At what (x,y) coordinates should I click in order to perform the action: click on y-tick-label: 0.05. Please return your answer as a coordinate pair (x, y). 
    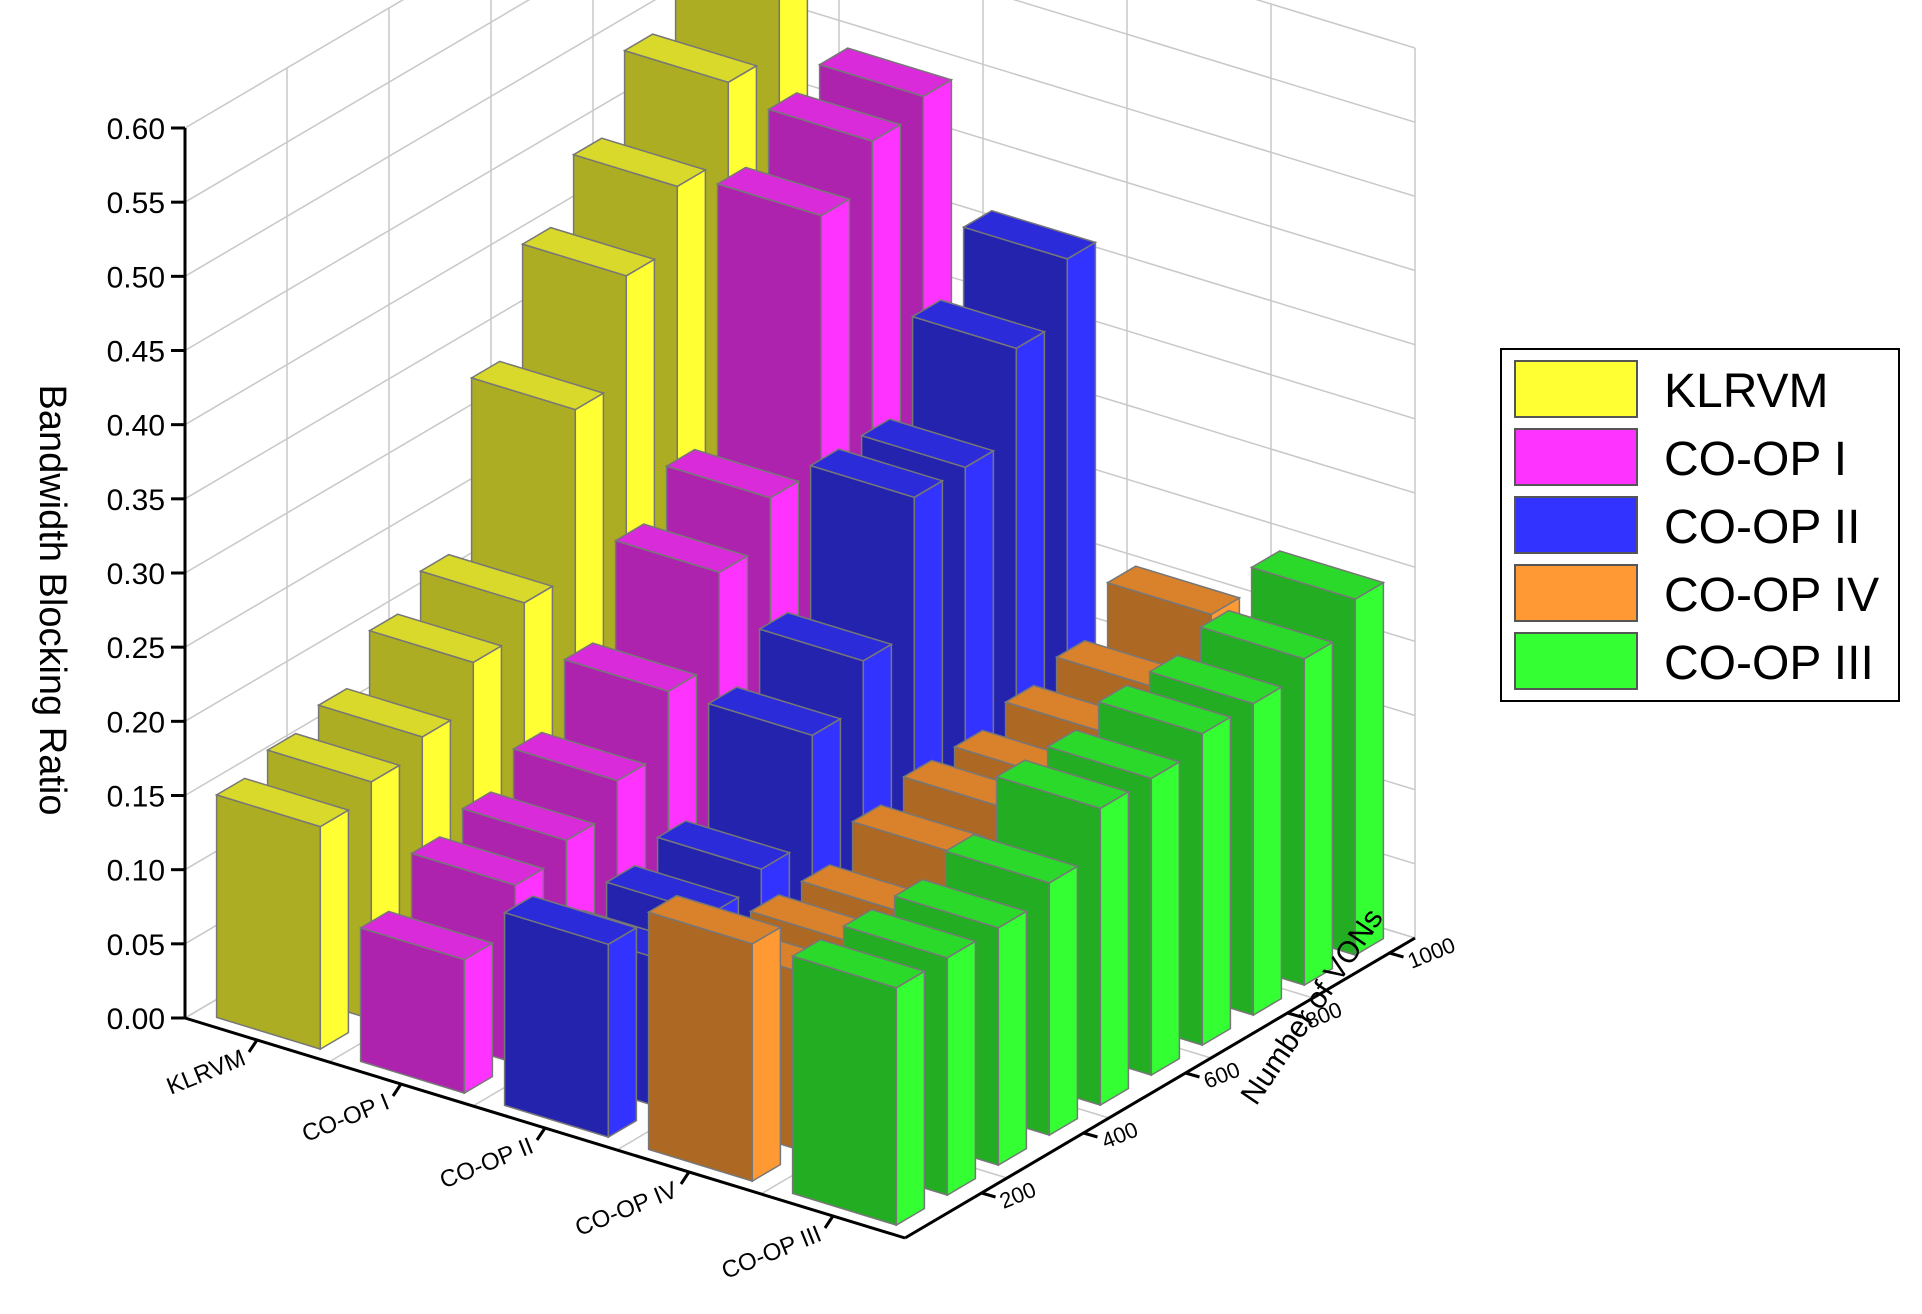
    Looking at the image, I should click on (136, 945).